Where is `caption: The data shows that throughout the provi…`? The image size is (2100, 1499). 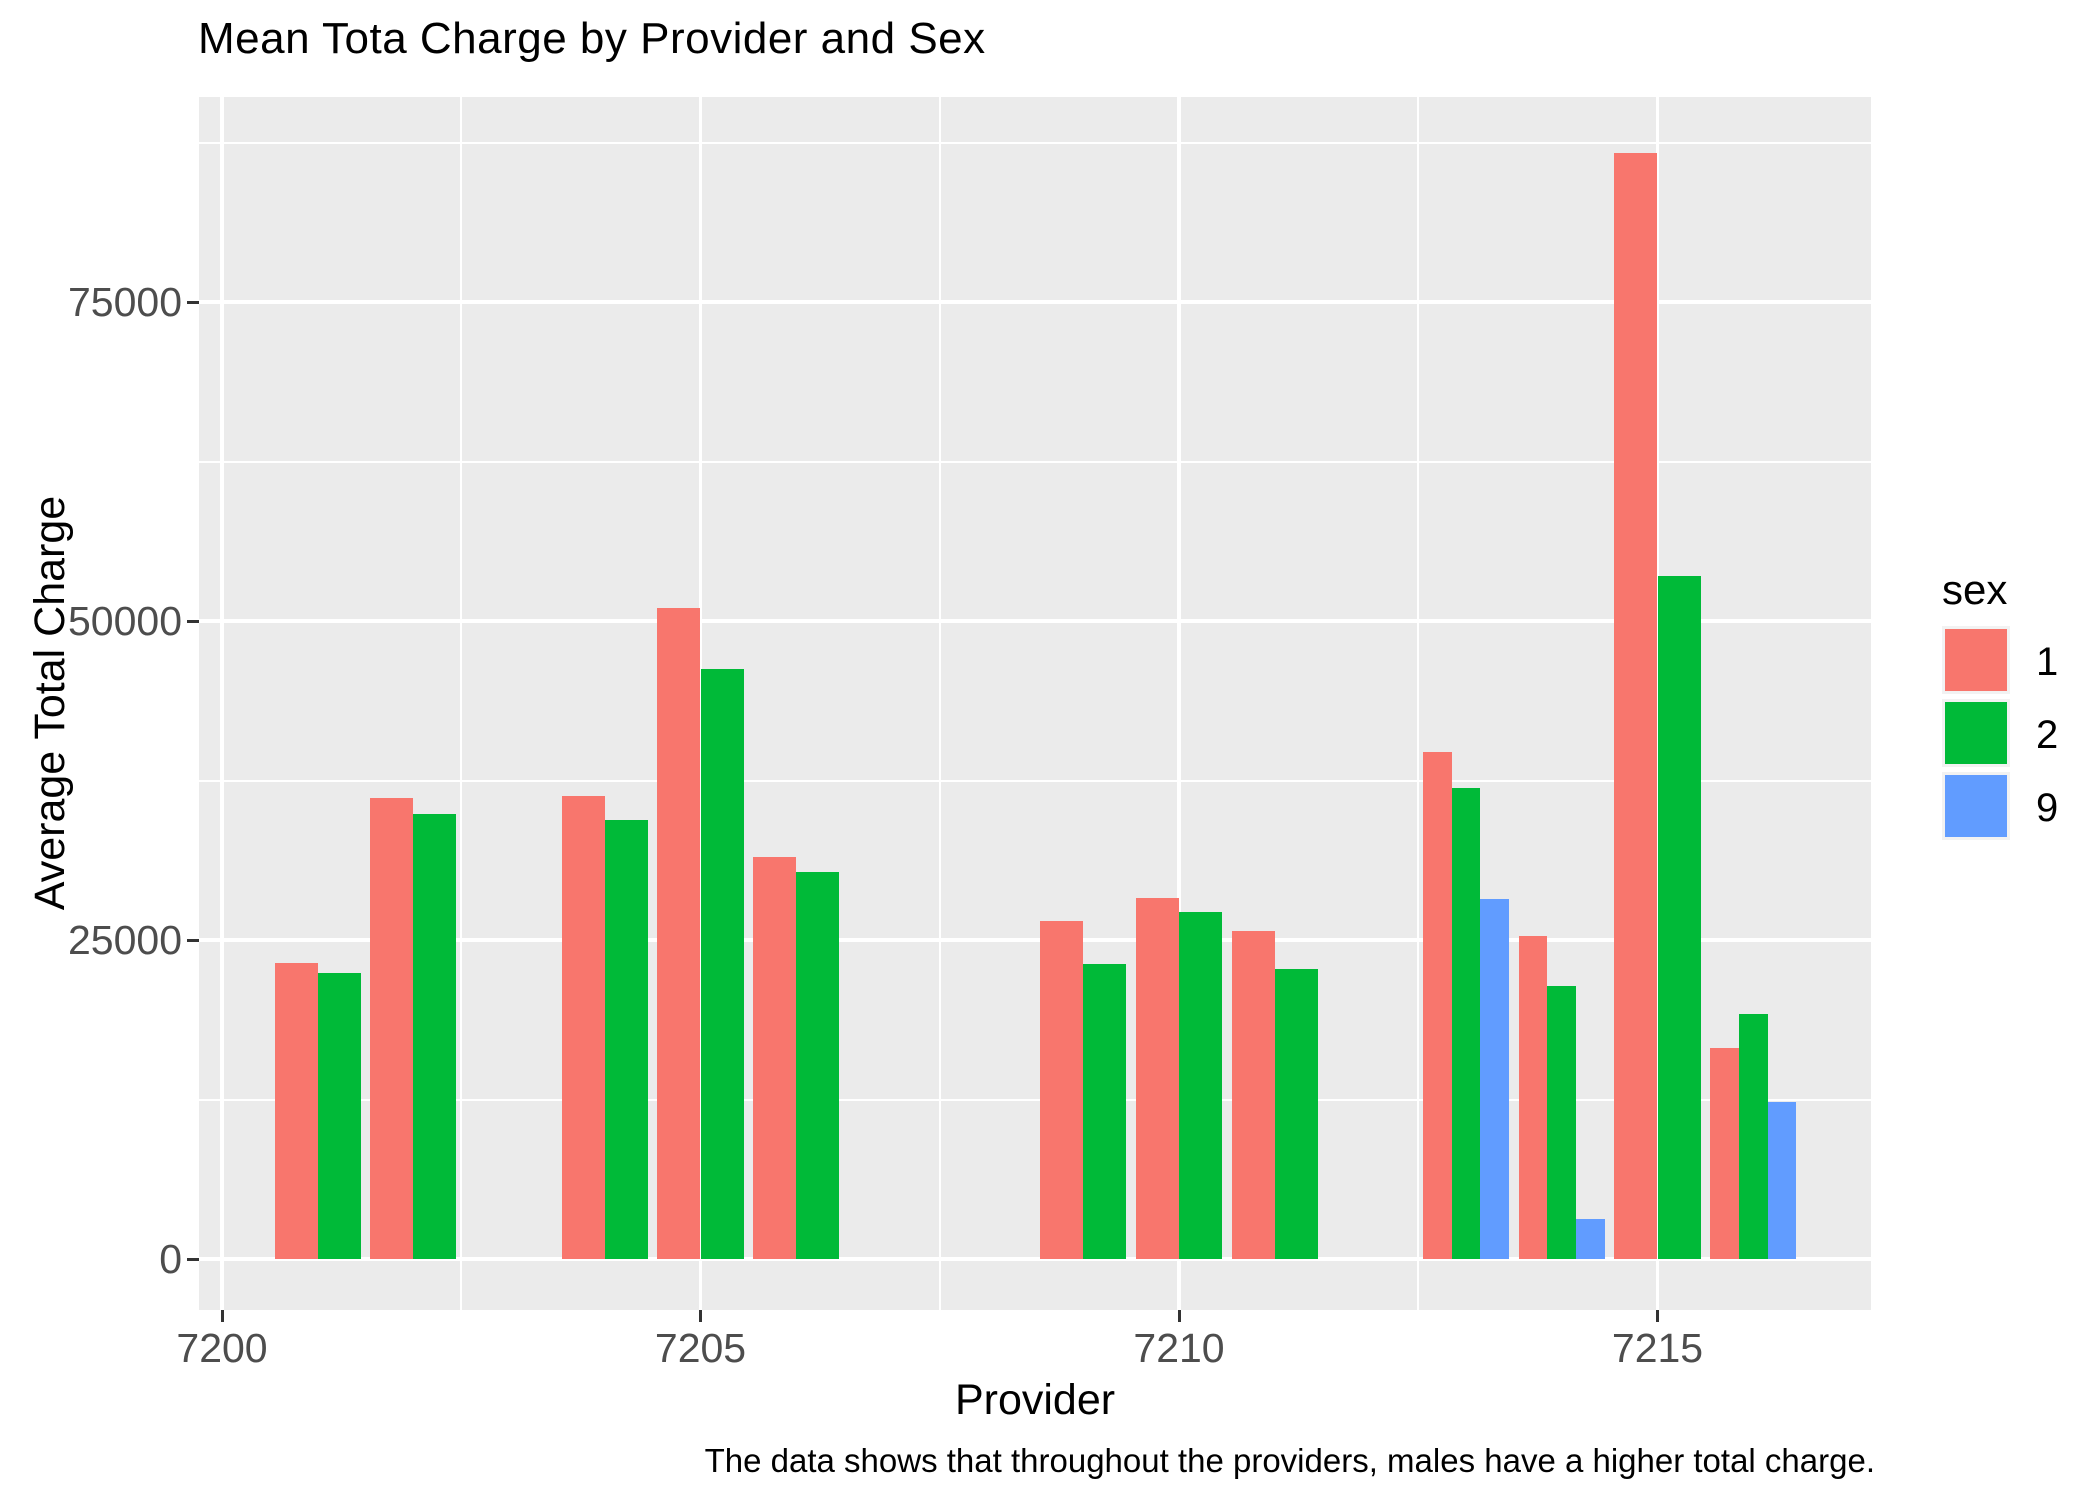 caption: The data shows that throughout the provi… is located at coordinates (1289, 1460).